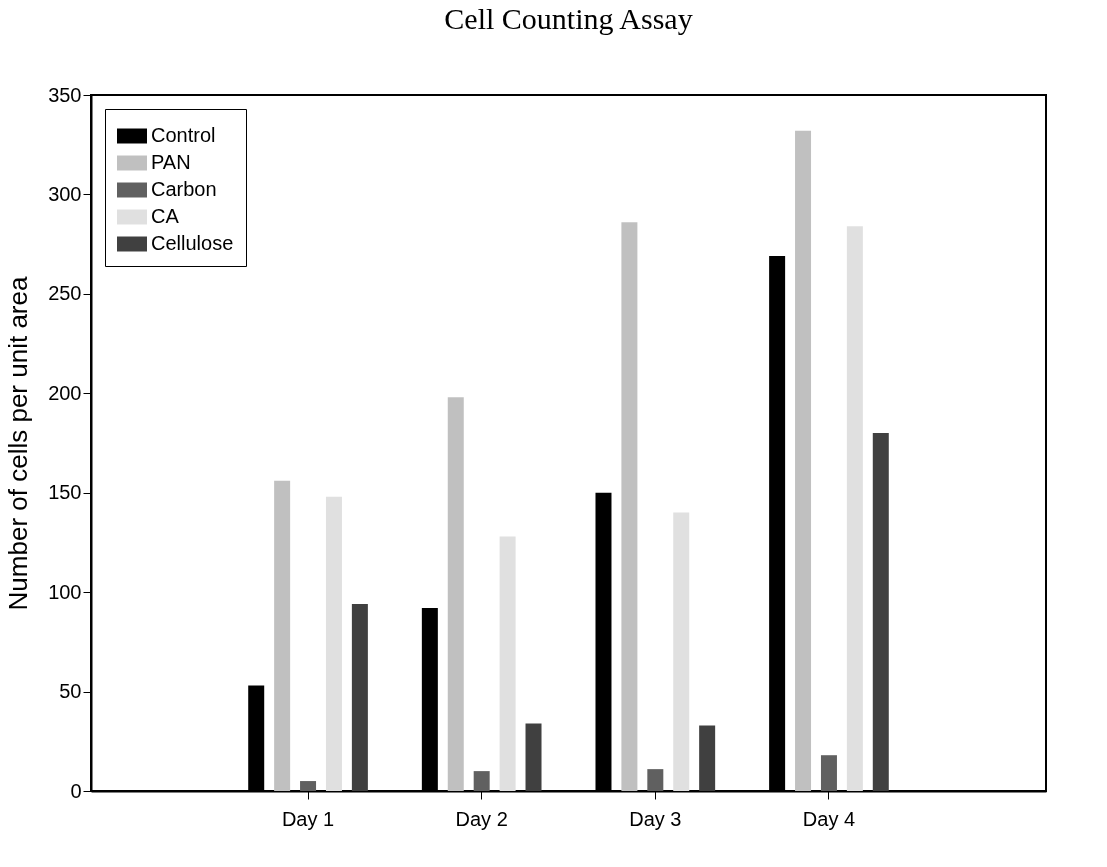  I want to click on legend-label: CA, so click(165, 216).